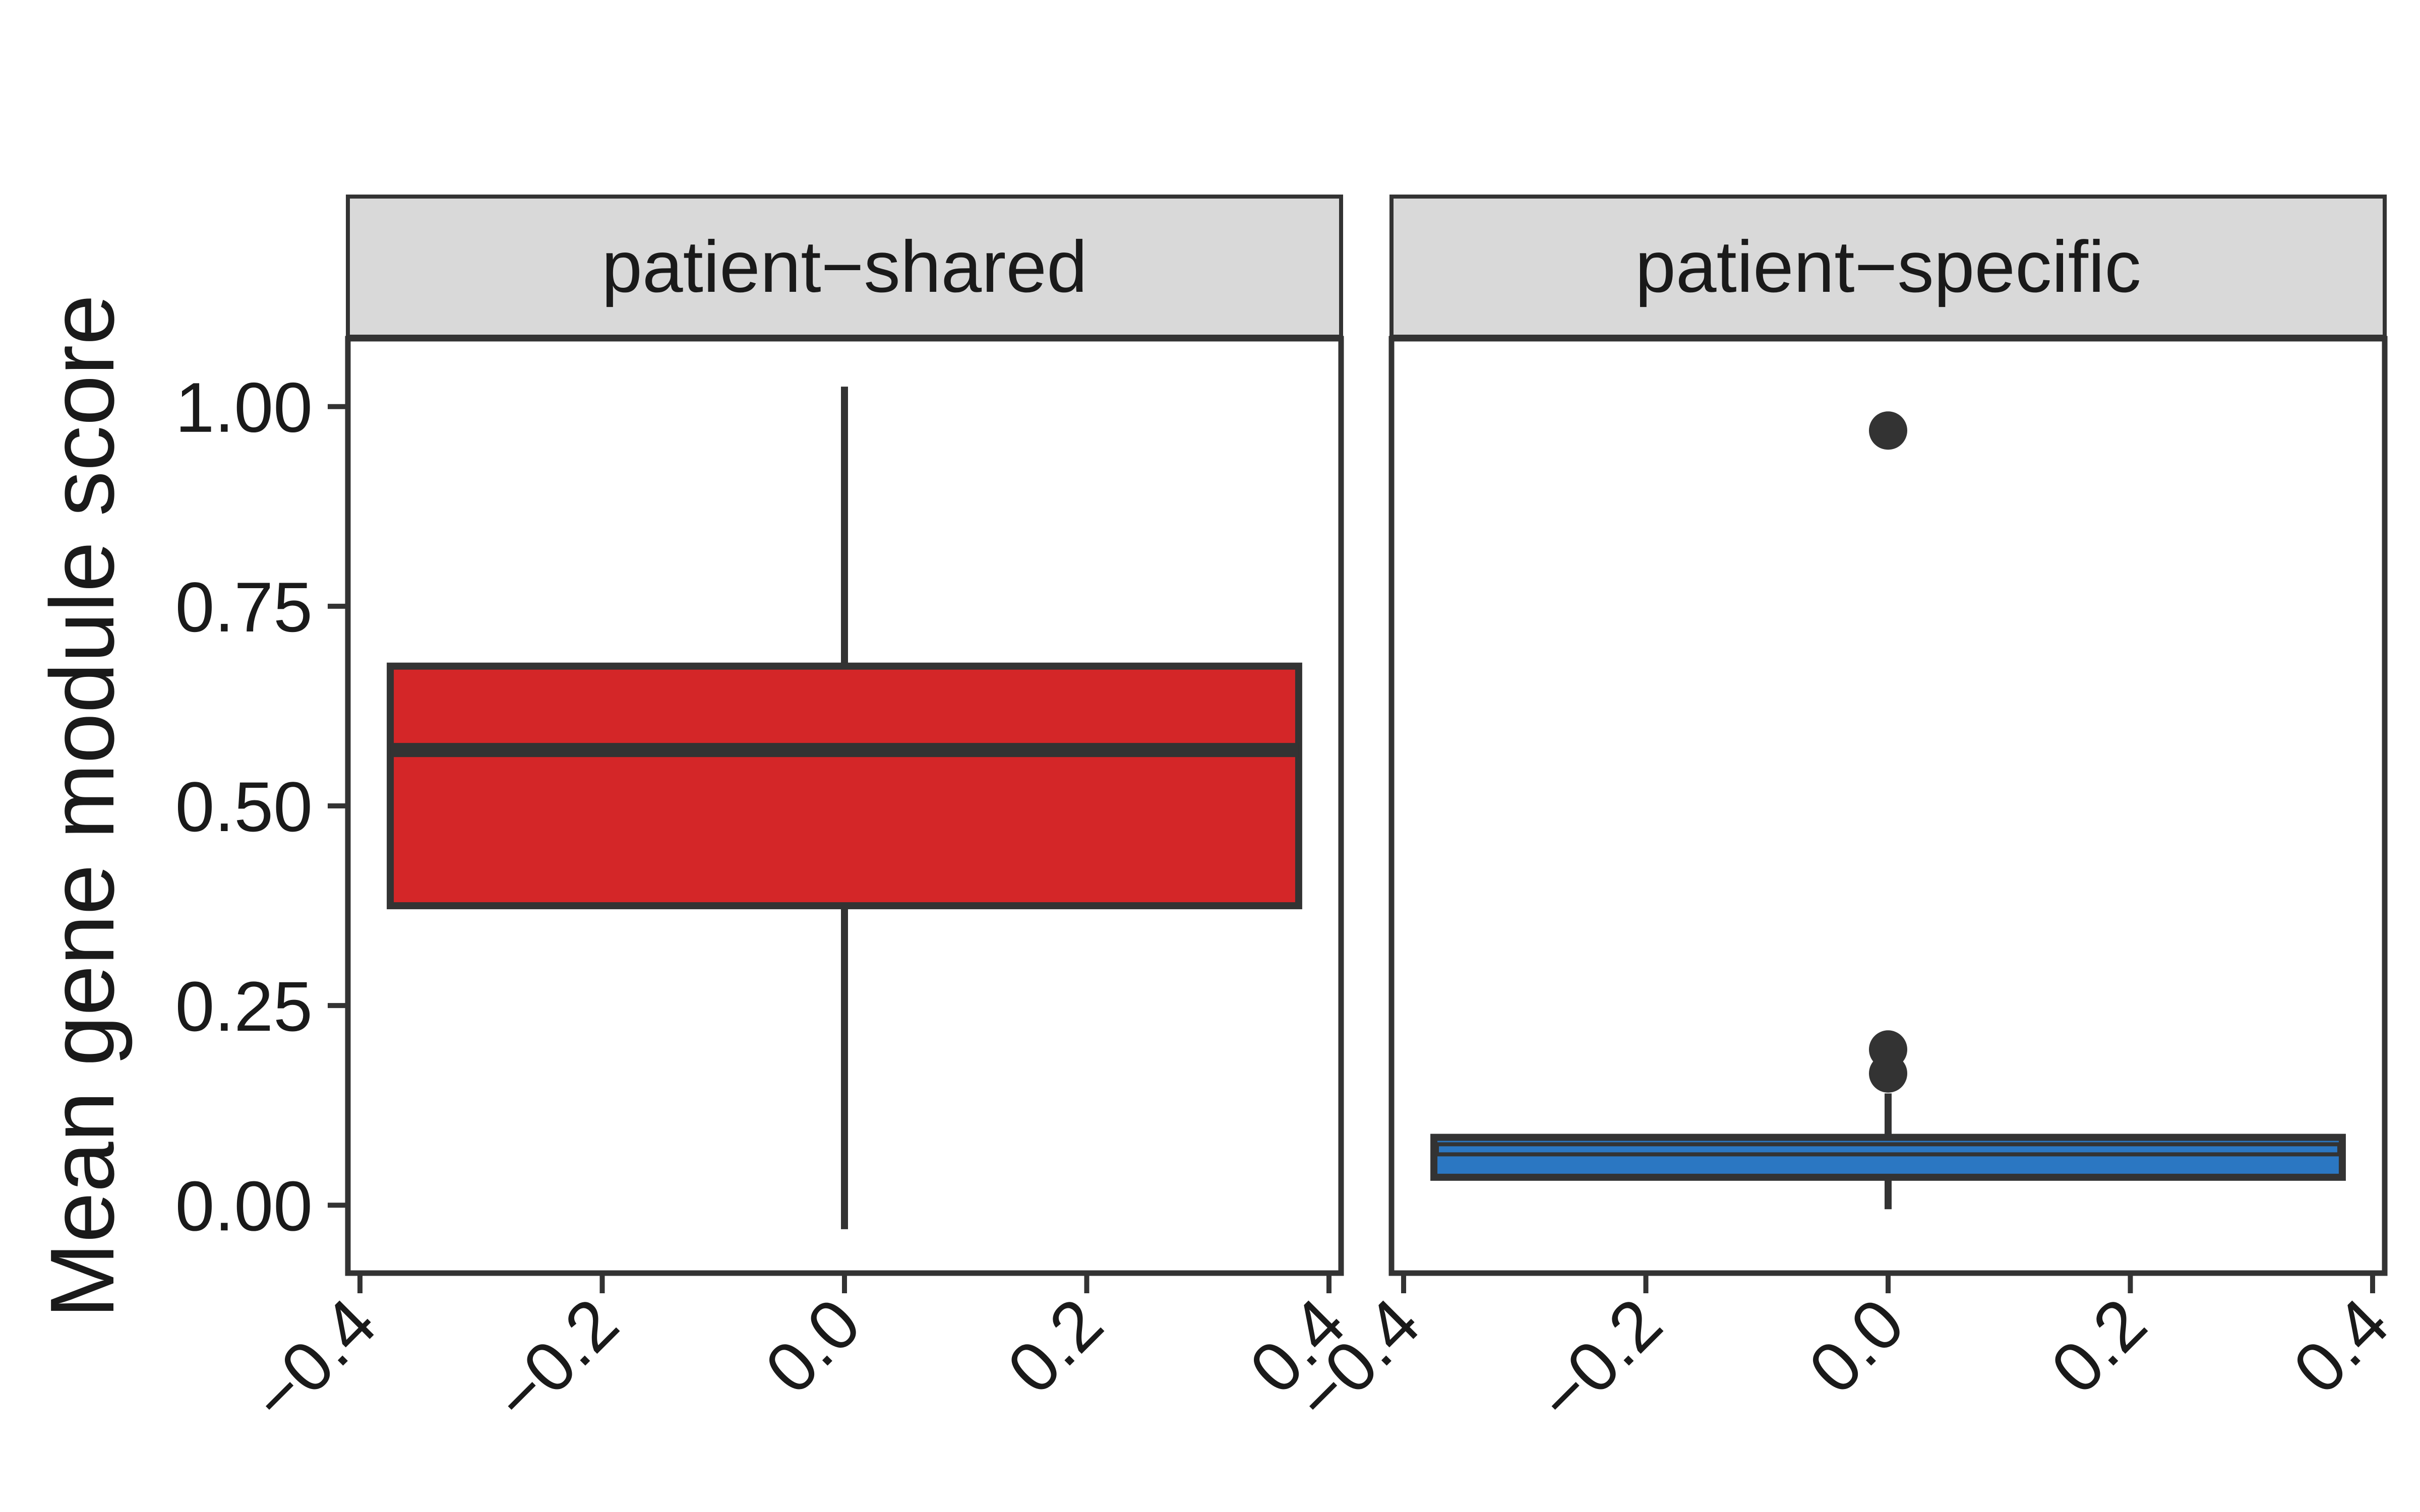 The image size is (2420, 1512). What do you see at coordinates (313, 1360) in the screenshot?
I see `x-tick-label: −0.4` at bounding box center [313, 1360].